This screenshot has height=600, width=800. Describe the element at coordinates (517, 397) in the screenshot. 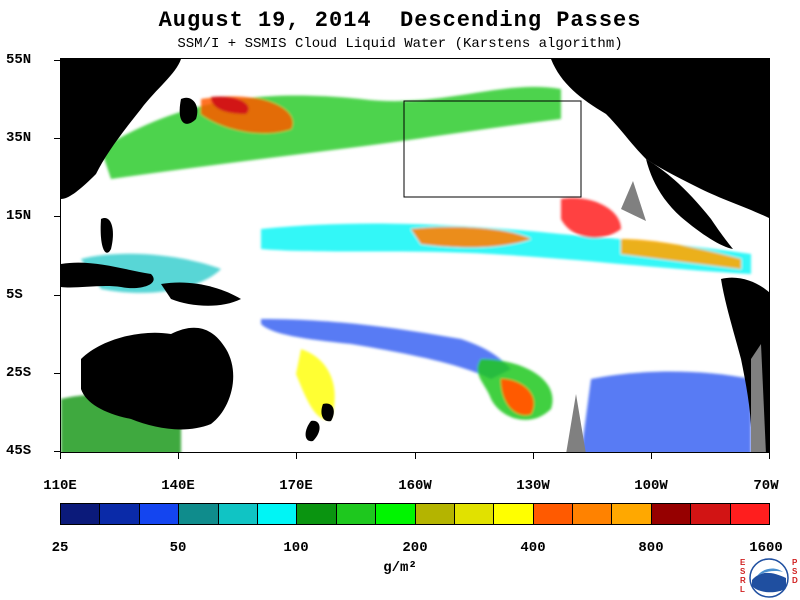

I see `cloud-swirl-core` at that location.